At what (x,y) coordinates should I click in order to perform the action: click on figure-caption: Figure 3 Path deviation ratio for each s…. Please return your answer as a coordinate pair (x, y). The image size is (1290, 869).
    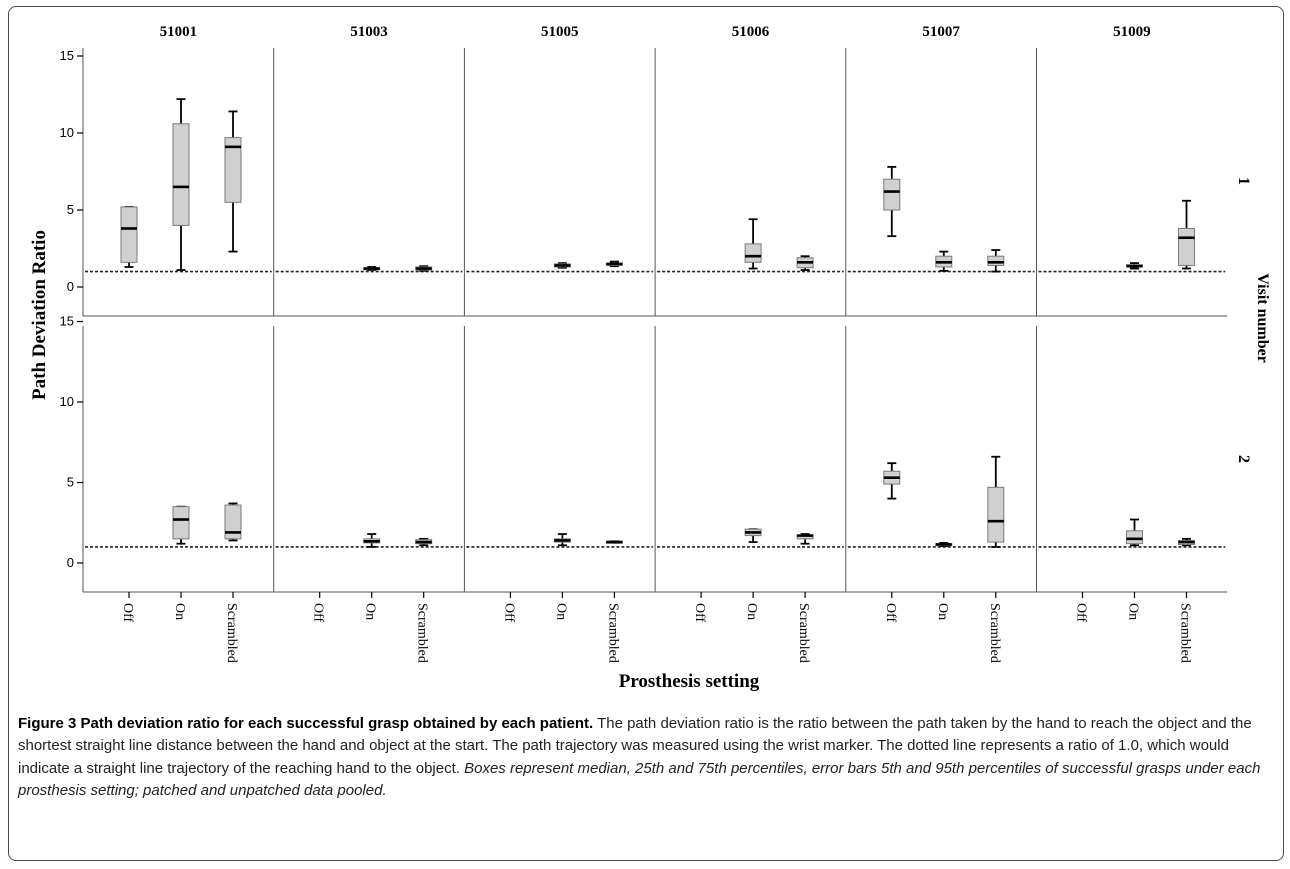
    Looking at the image, I should click on (649, 758).